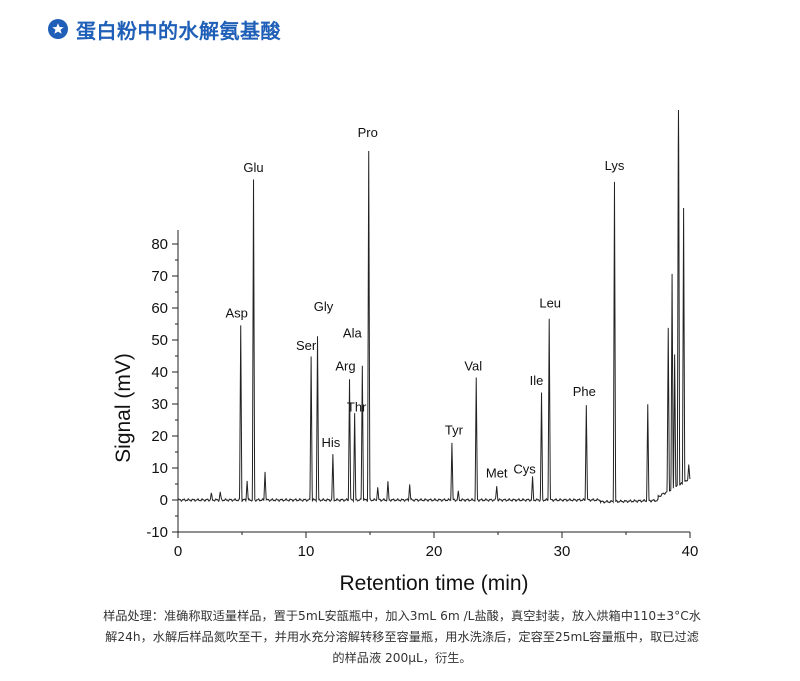 The width and height of the screenshot is (800, 681). Describe the element at coordinates (473, 365) in the screenshot. I see `peak-label-val: Val` at that location.